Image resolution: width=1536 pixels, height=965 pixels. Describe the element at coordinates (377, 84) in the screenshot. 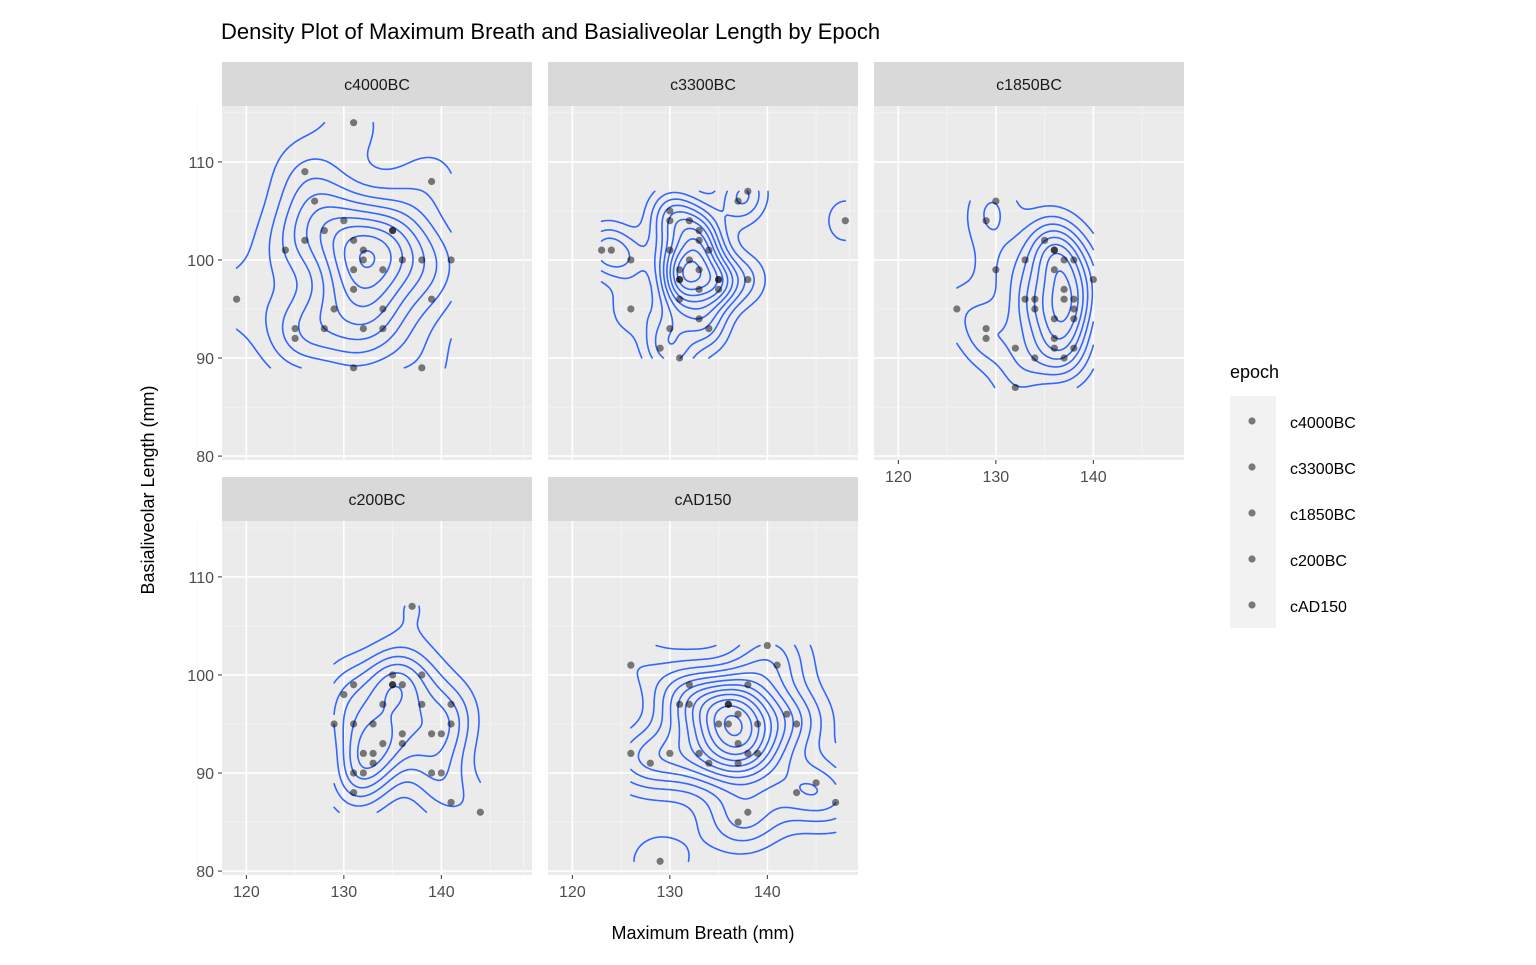

I see `facet-strip` at that location.